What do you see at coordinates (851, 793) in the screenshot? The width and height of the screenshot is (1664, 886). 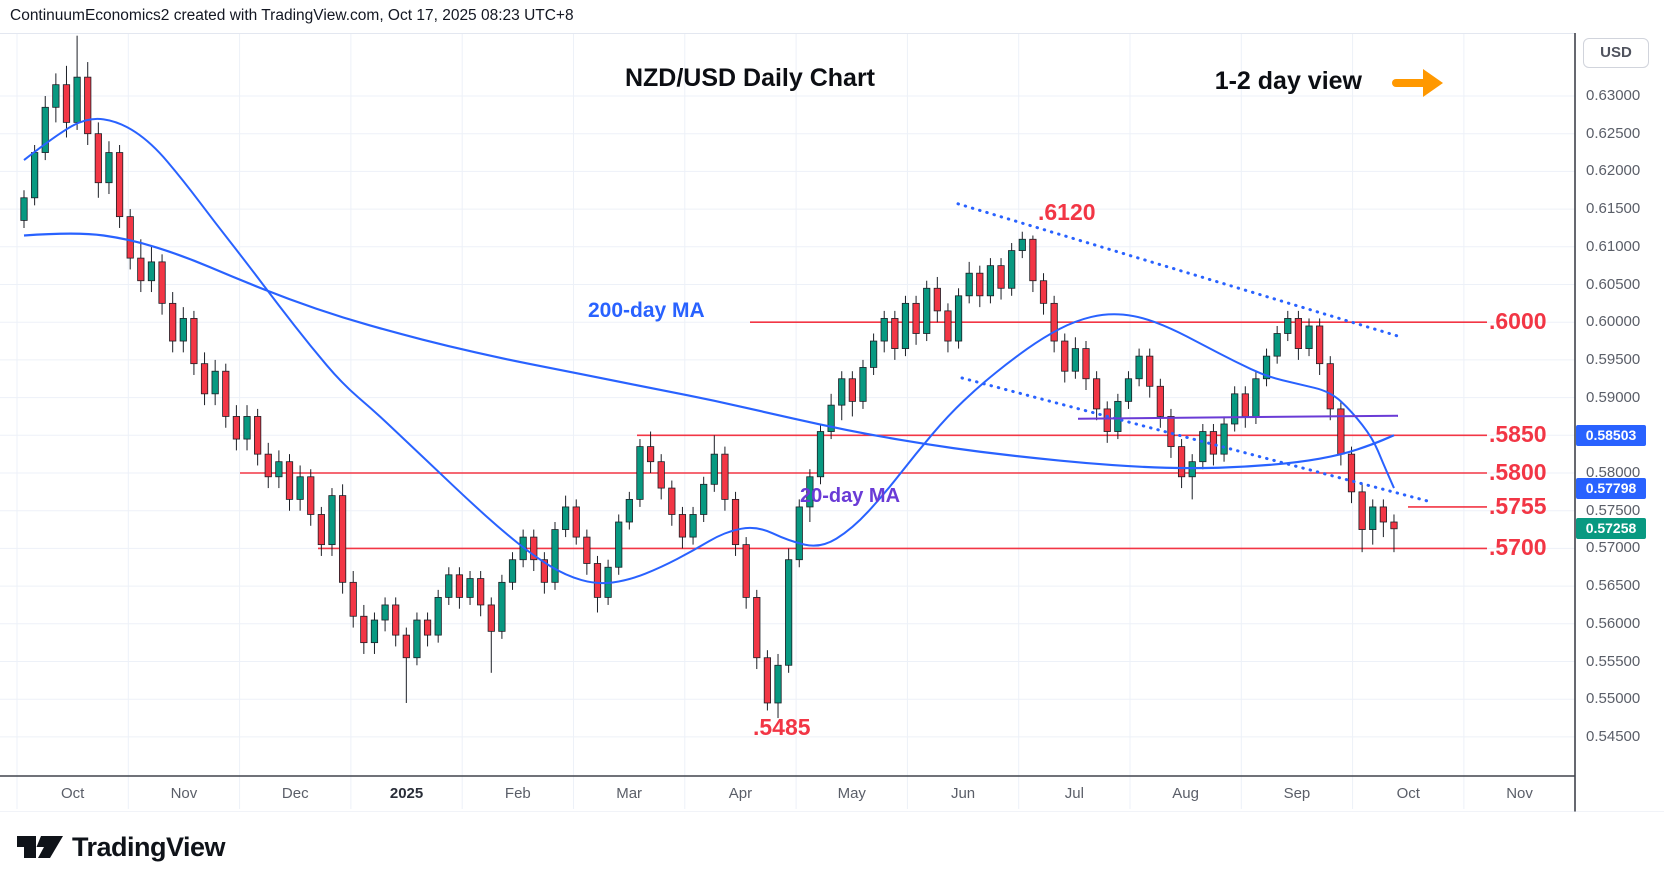 I see `time-axis-month-label: May` at bounding box center [851, 793].